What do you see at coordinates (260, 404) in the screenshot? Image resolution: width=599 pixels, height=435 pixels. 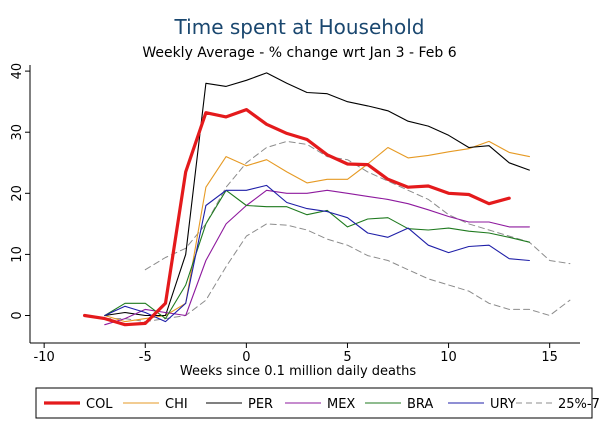 I see `legend-label-per: PER` at bounding box center [260, 404].